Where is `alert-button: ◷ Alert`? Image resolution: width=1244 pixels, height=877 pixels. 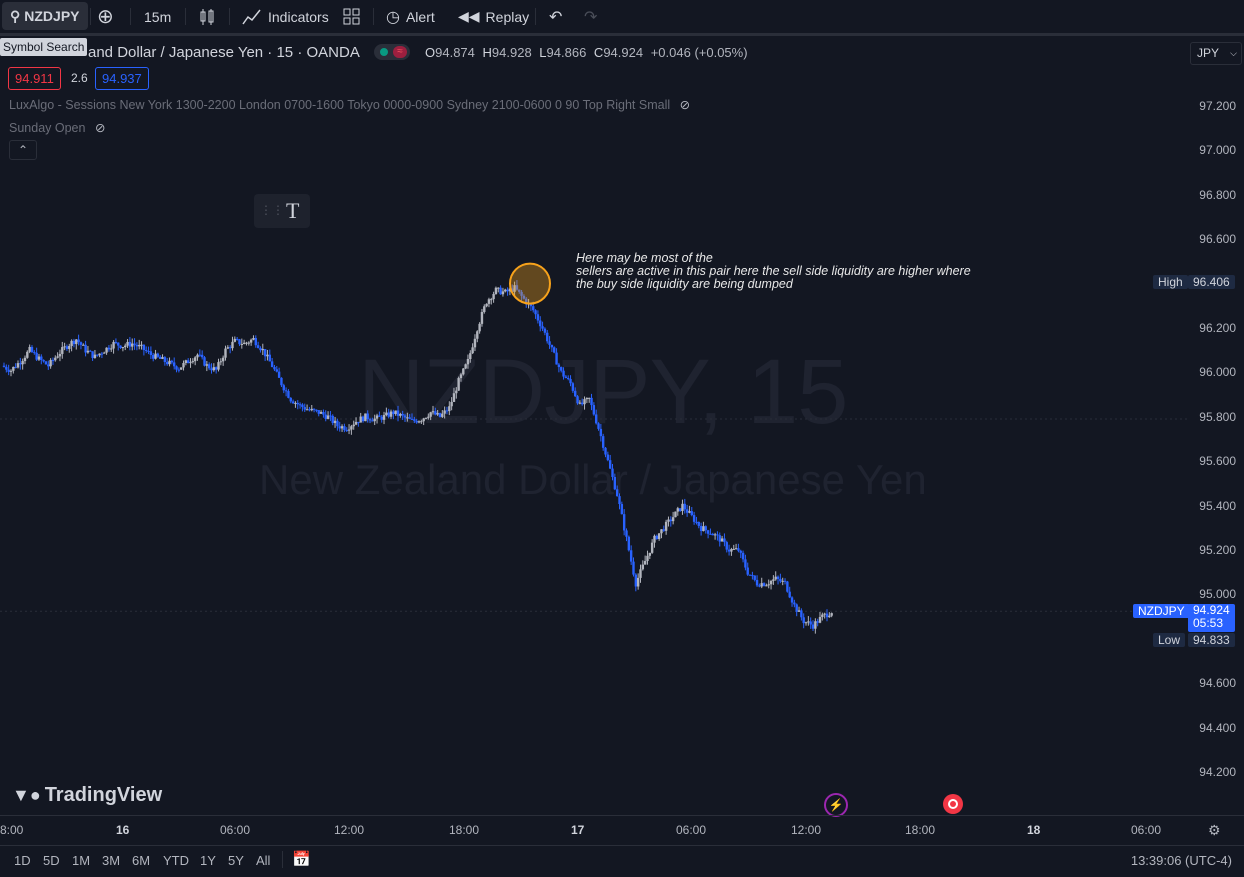 alert-button: ◷ Alert is located at coordinates (410, 17).